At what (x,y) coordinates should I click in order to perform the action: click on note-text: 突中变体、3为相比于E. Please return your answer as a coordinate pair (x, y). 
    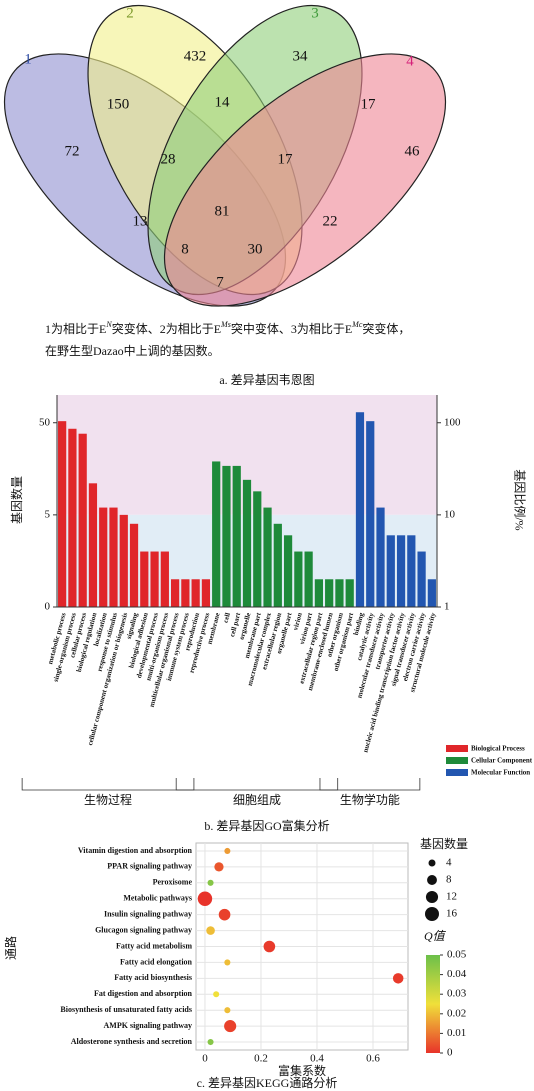
    Looking at the image, I should click on (291, 328).